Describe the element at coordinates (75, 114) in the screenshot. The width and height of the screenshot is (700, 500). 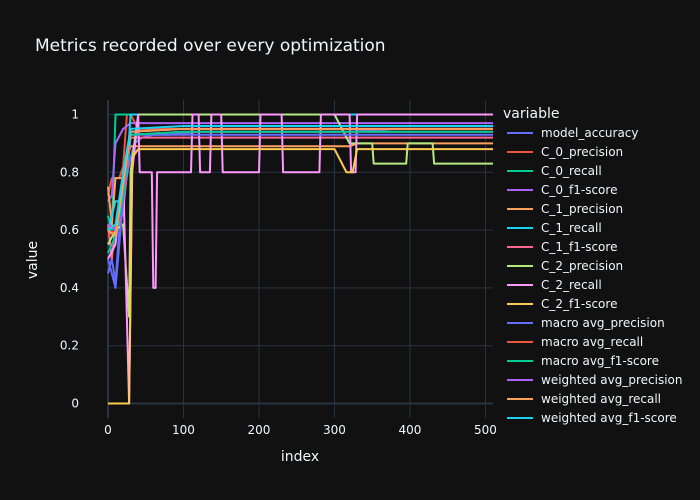
I see `y-tick-label: 1` at that location.